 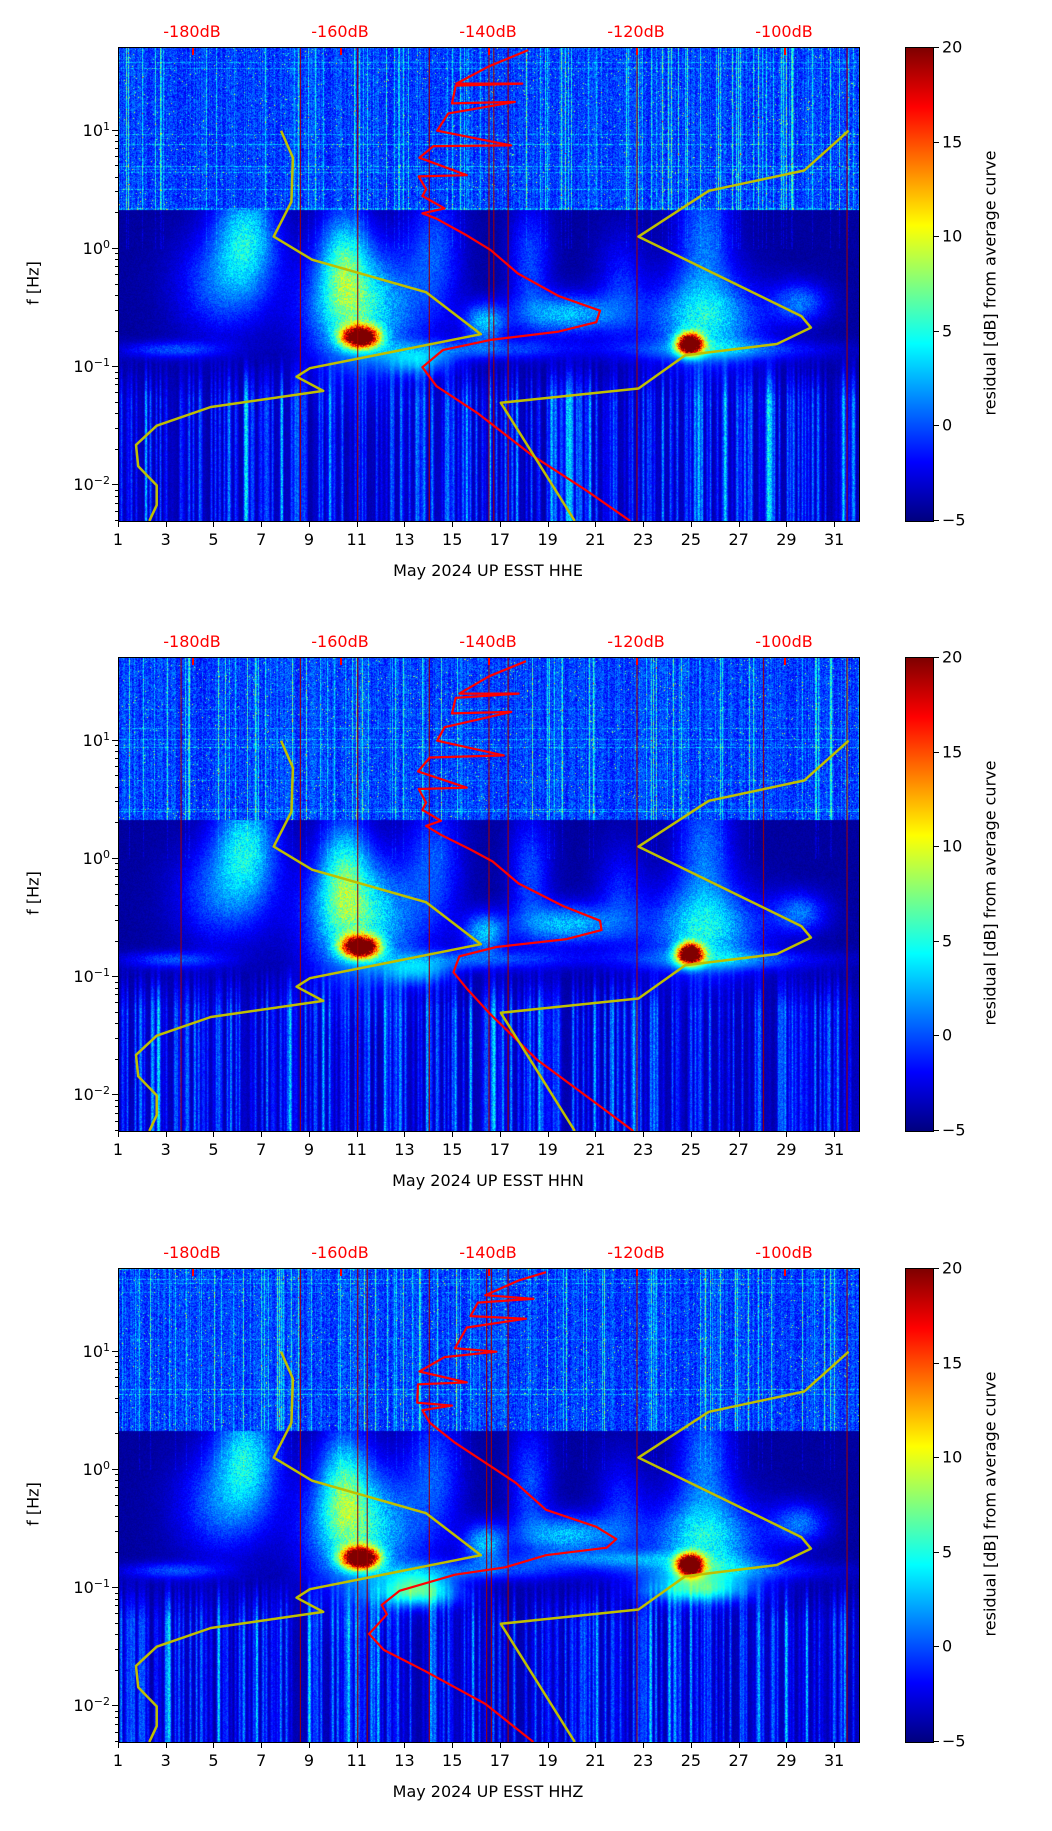 What do you see at coordinates (954, 520) in the screenshot?
I see `colorbar-tick-label: −5` at bounding box center [954, 520].